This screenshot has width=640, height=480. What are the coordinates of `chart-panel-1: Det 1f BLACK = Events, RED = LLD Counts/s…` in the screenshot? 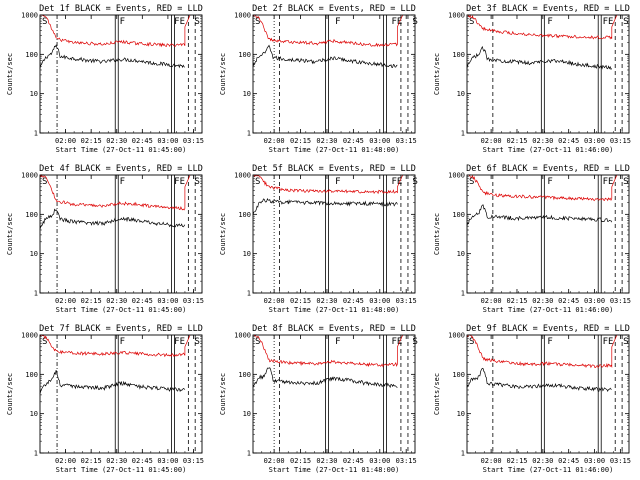 It's located at (105, 79).